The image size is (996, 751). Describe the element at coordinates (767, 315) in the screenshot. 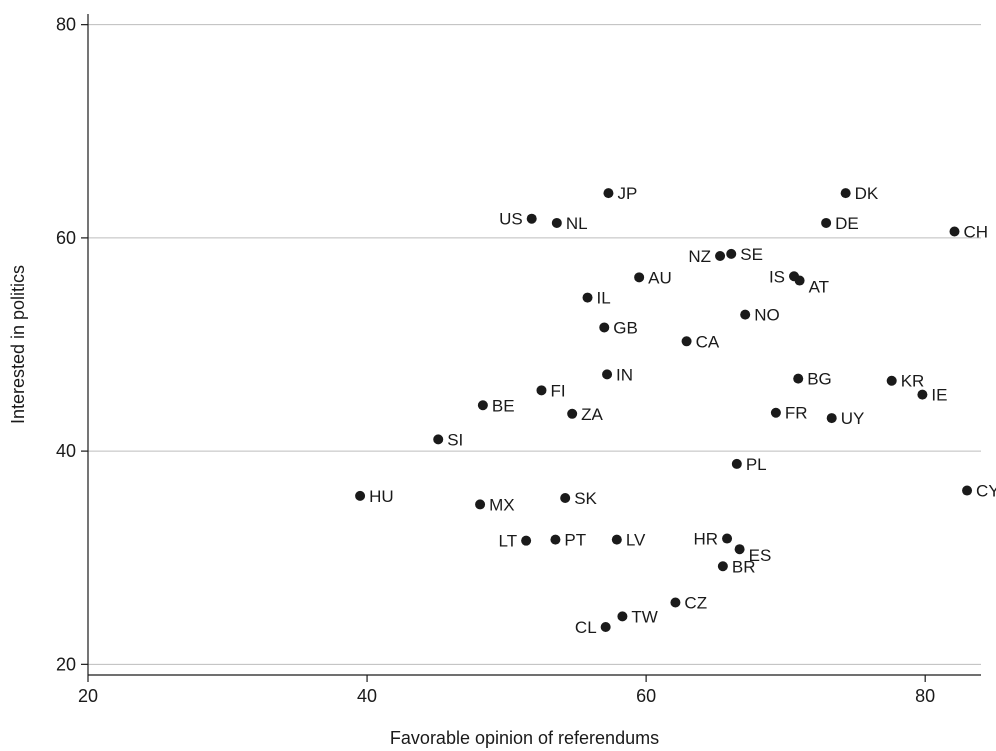

I see `point-label: NO` at that location.